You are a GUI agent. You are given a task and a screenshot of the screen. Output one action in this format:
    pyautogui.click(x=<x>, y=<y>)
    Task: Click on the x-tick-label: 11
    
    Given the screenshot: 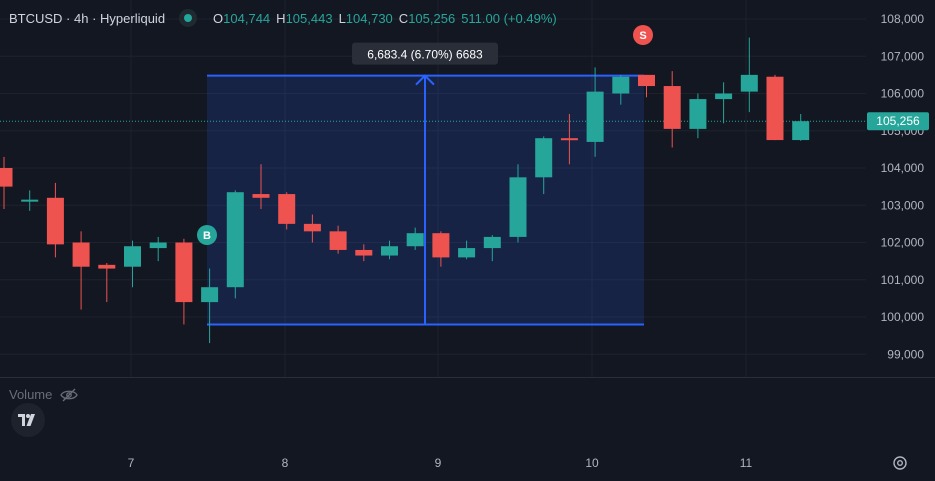 What is the action you would take?
    pyautogui.click(x=746, y=463)
    